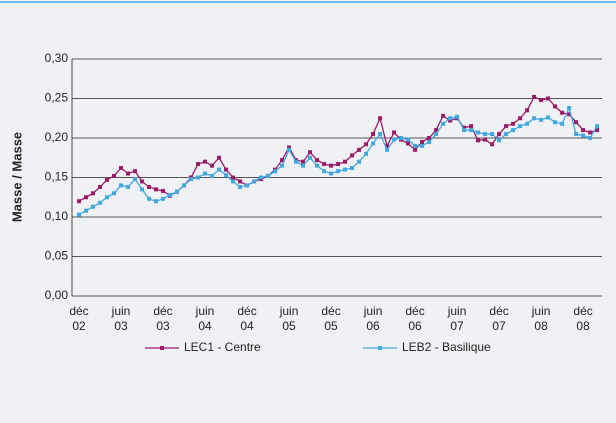 The image size is (616, 423). Describe the element at coordinates (415, 318) in the screenshot. I see `x-tick-label: déc 06` at that location.